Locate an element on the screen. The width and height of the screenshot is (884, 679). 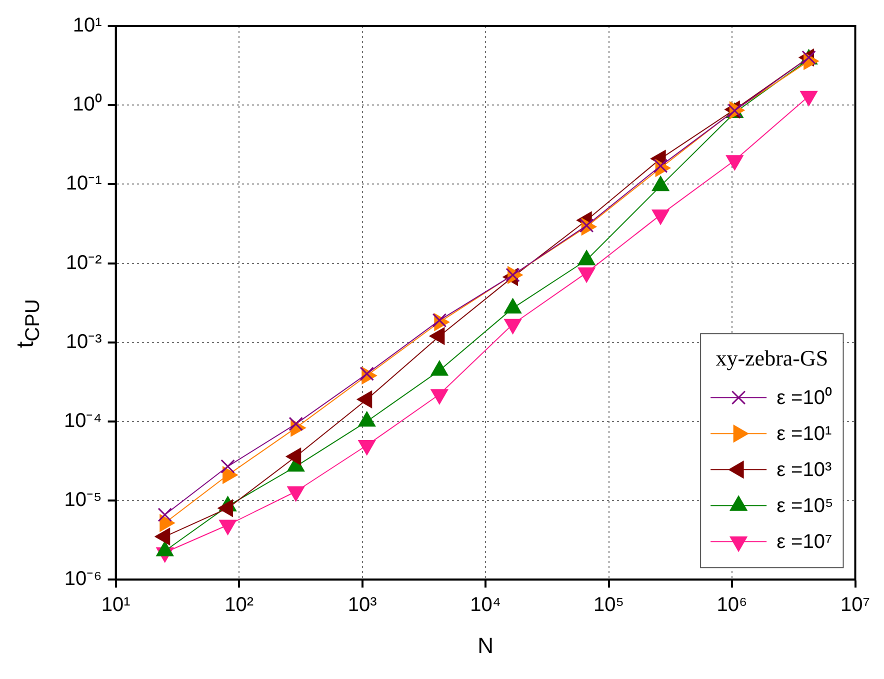
y-tick-label: 10⁻³ is located at coordinates (84, 341).